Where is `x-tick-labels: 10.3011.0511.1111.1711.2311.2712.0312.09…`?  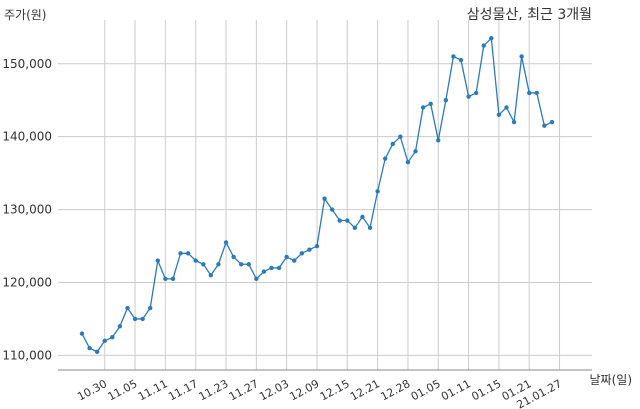
x-tick-labels: 10.3011.0511.1111.1711.2311.2712.0312.09… is located at coordinates (319, 393).